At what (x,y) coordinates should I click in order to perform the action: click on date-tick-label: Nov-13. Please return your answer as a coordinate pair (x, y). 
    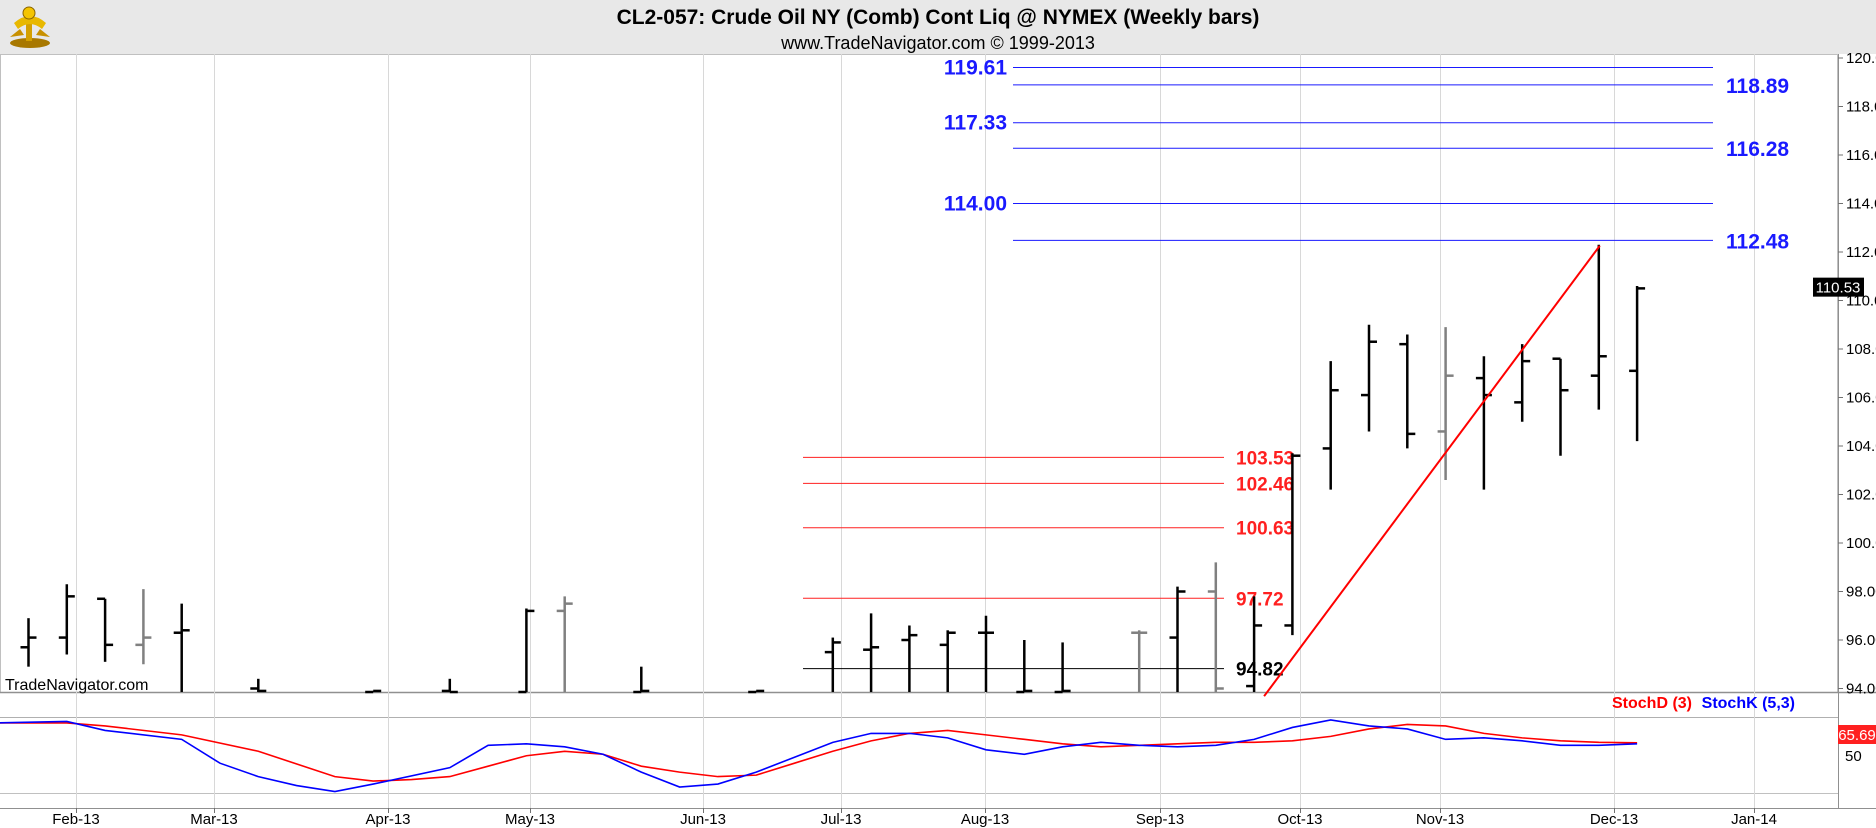
    Looking at the image, I should click on (1440, 819).